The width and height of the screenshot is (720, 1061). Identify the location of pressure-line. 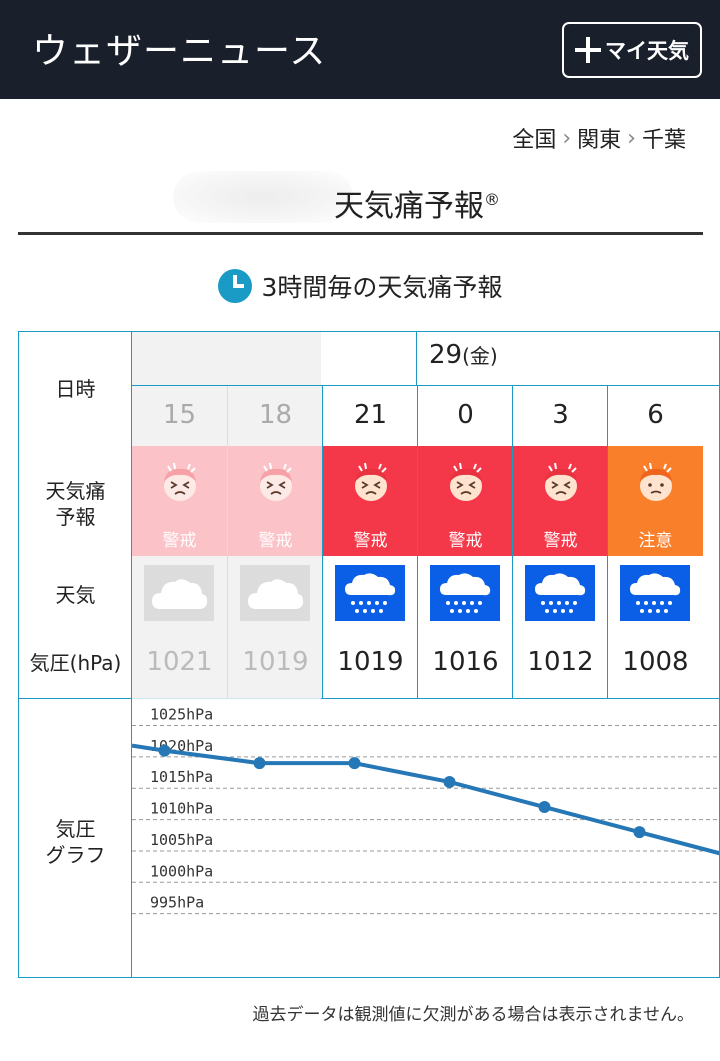
(425, 799).